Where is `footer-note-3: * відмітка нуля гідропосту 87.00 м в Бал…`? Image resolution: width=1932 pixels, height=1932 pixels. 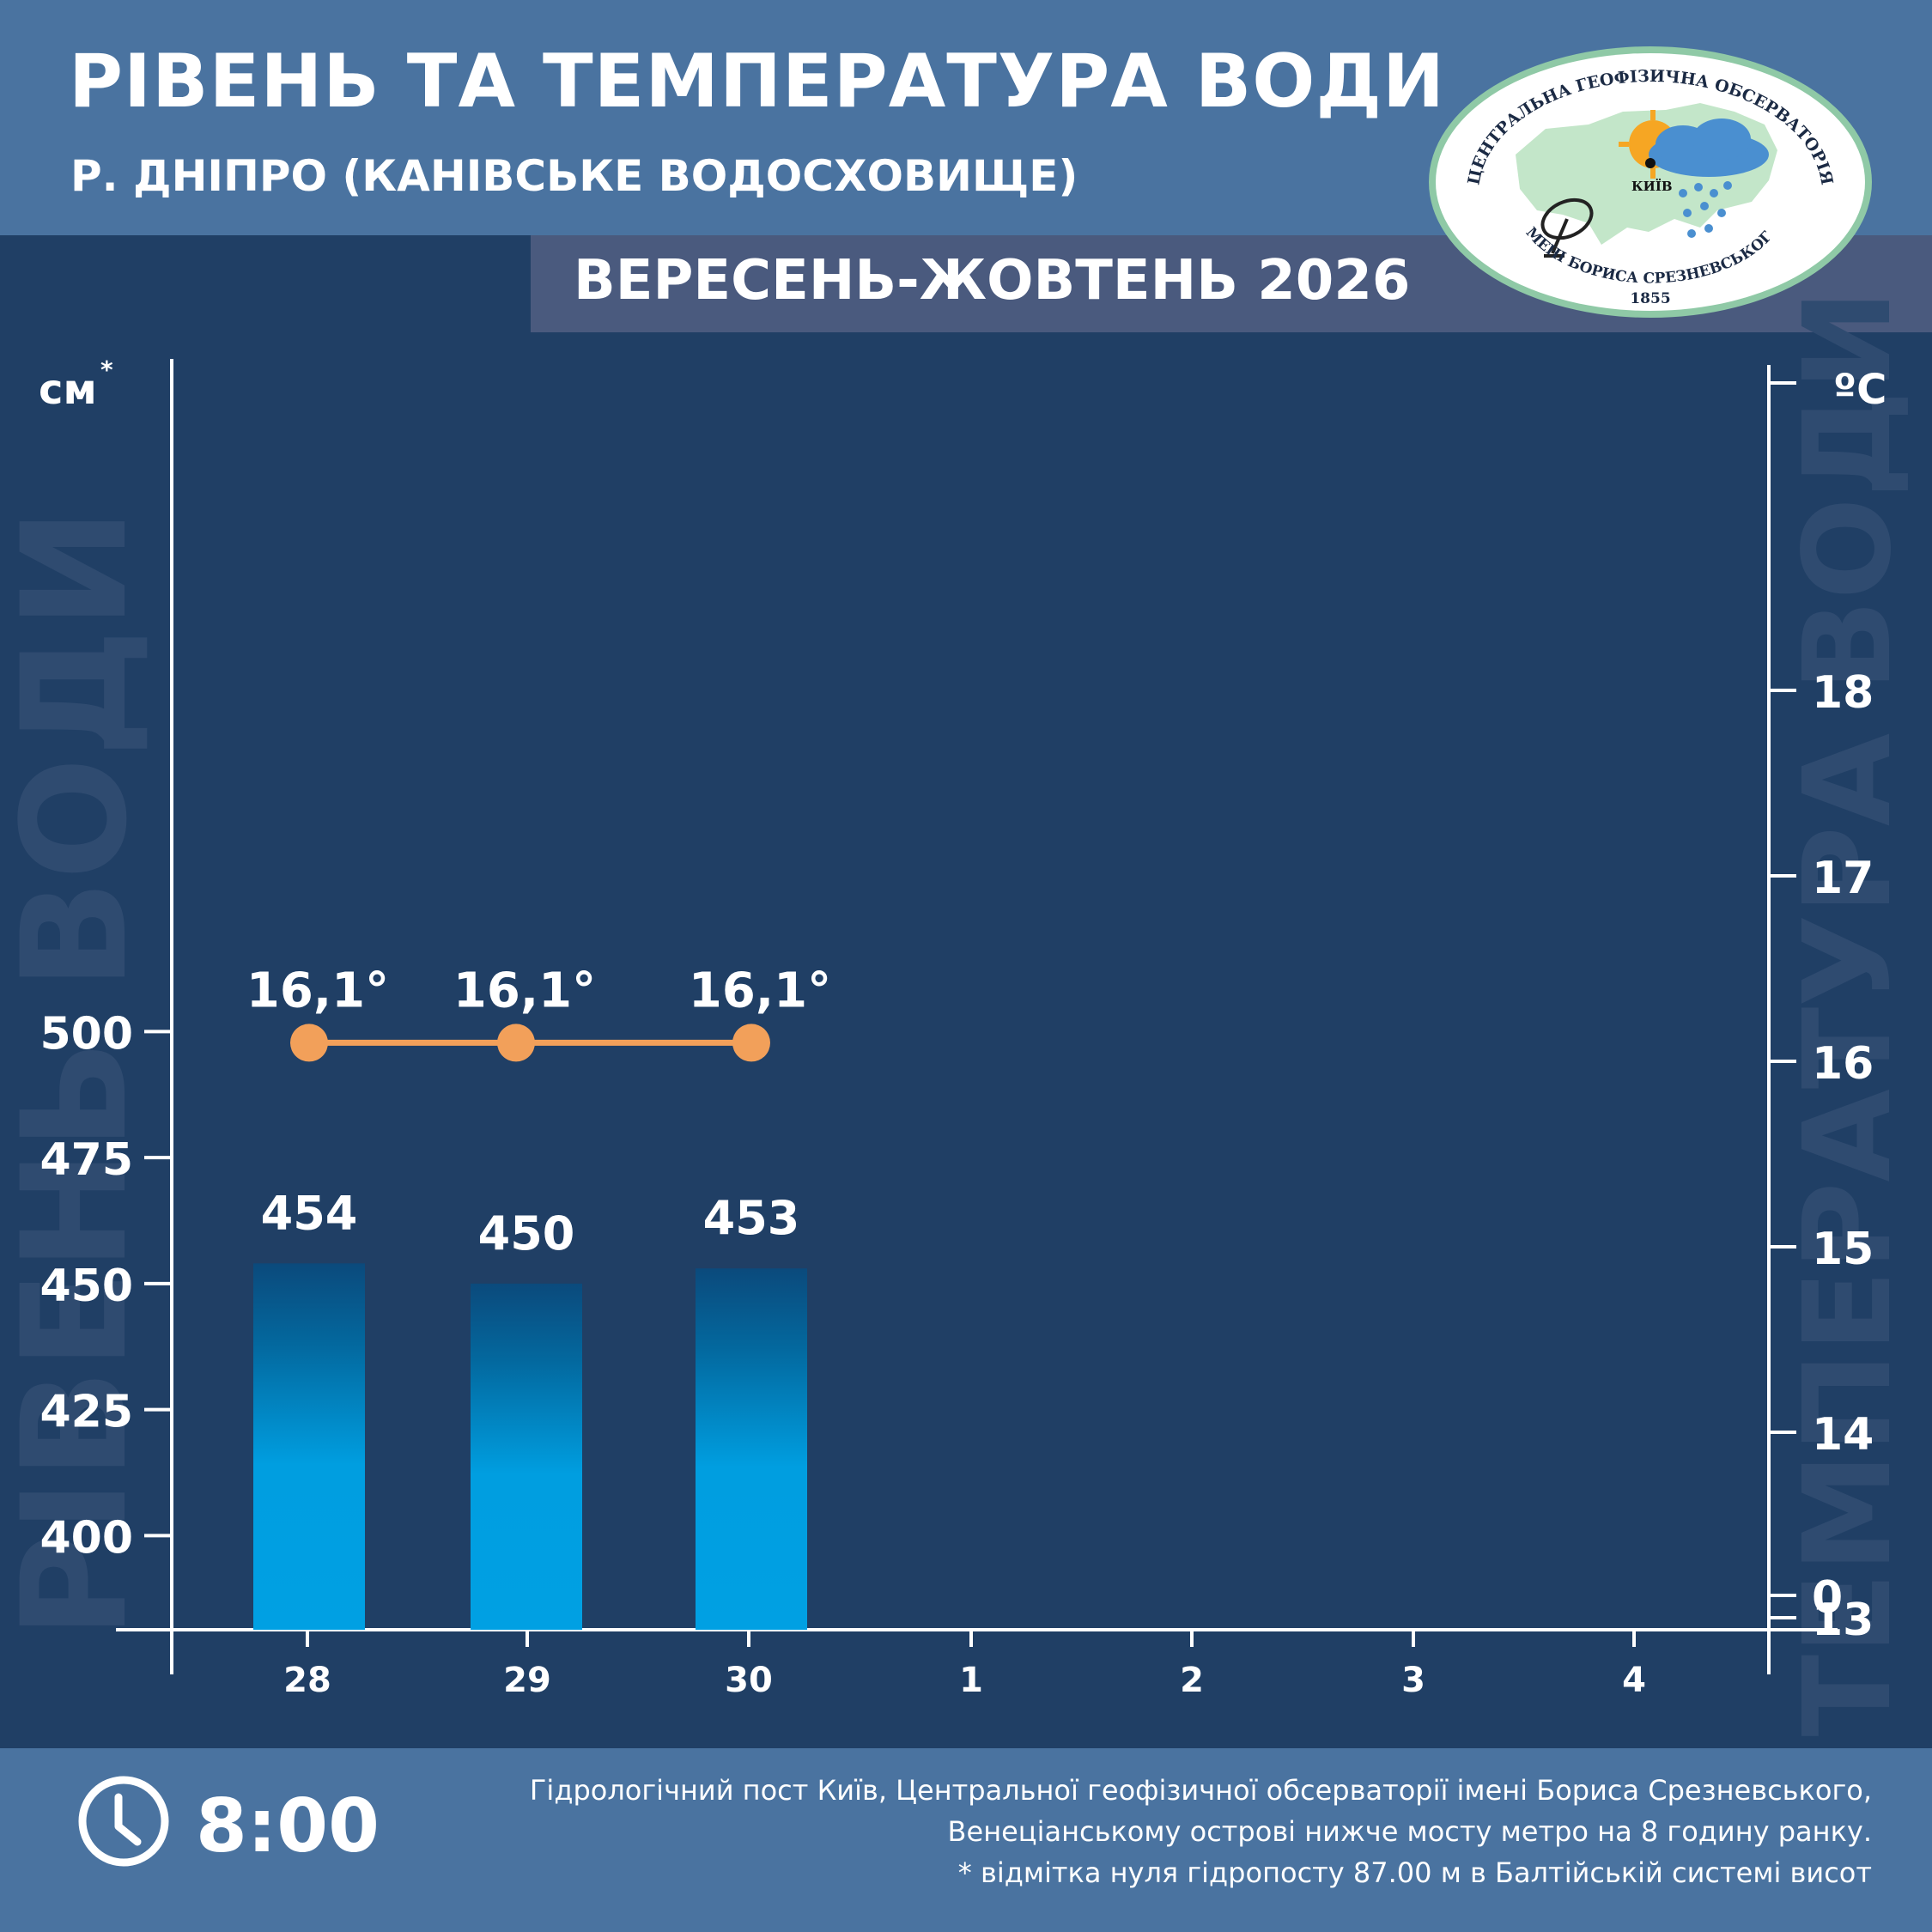 footer-note-3: * відмітка нуля гідропосту 87.00 м в Бал… is located at coordinates (1415, 1872).